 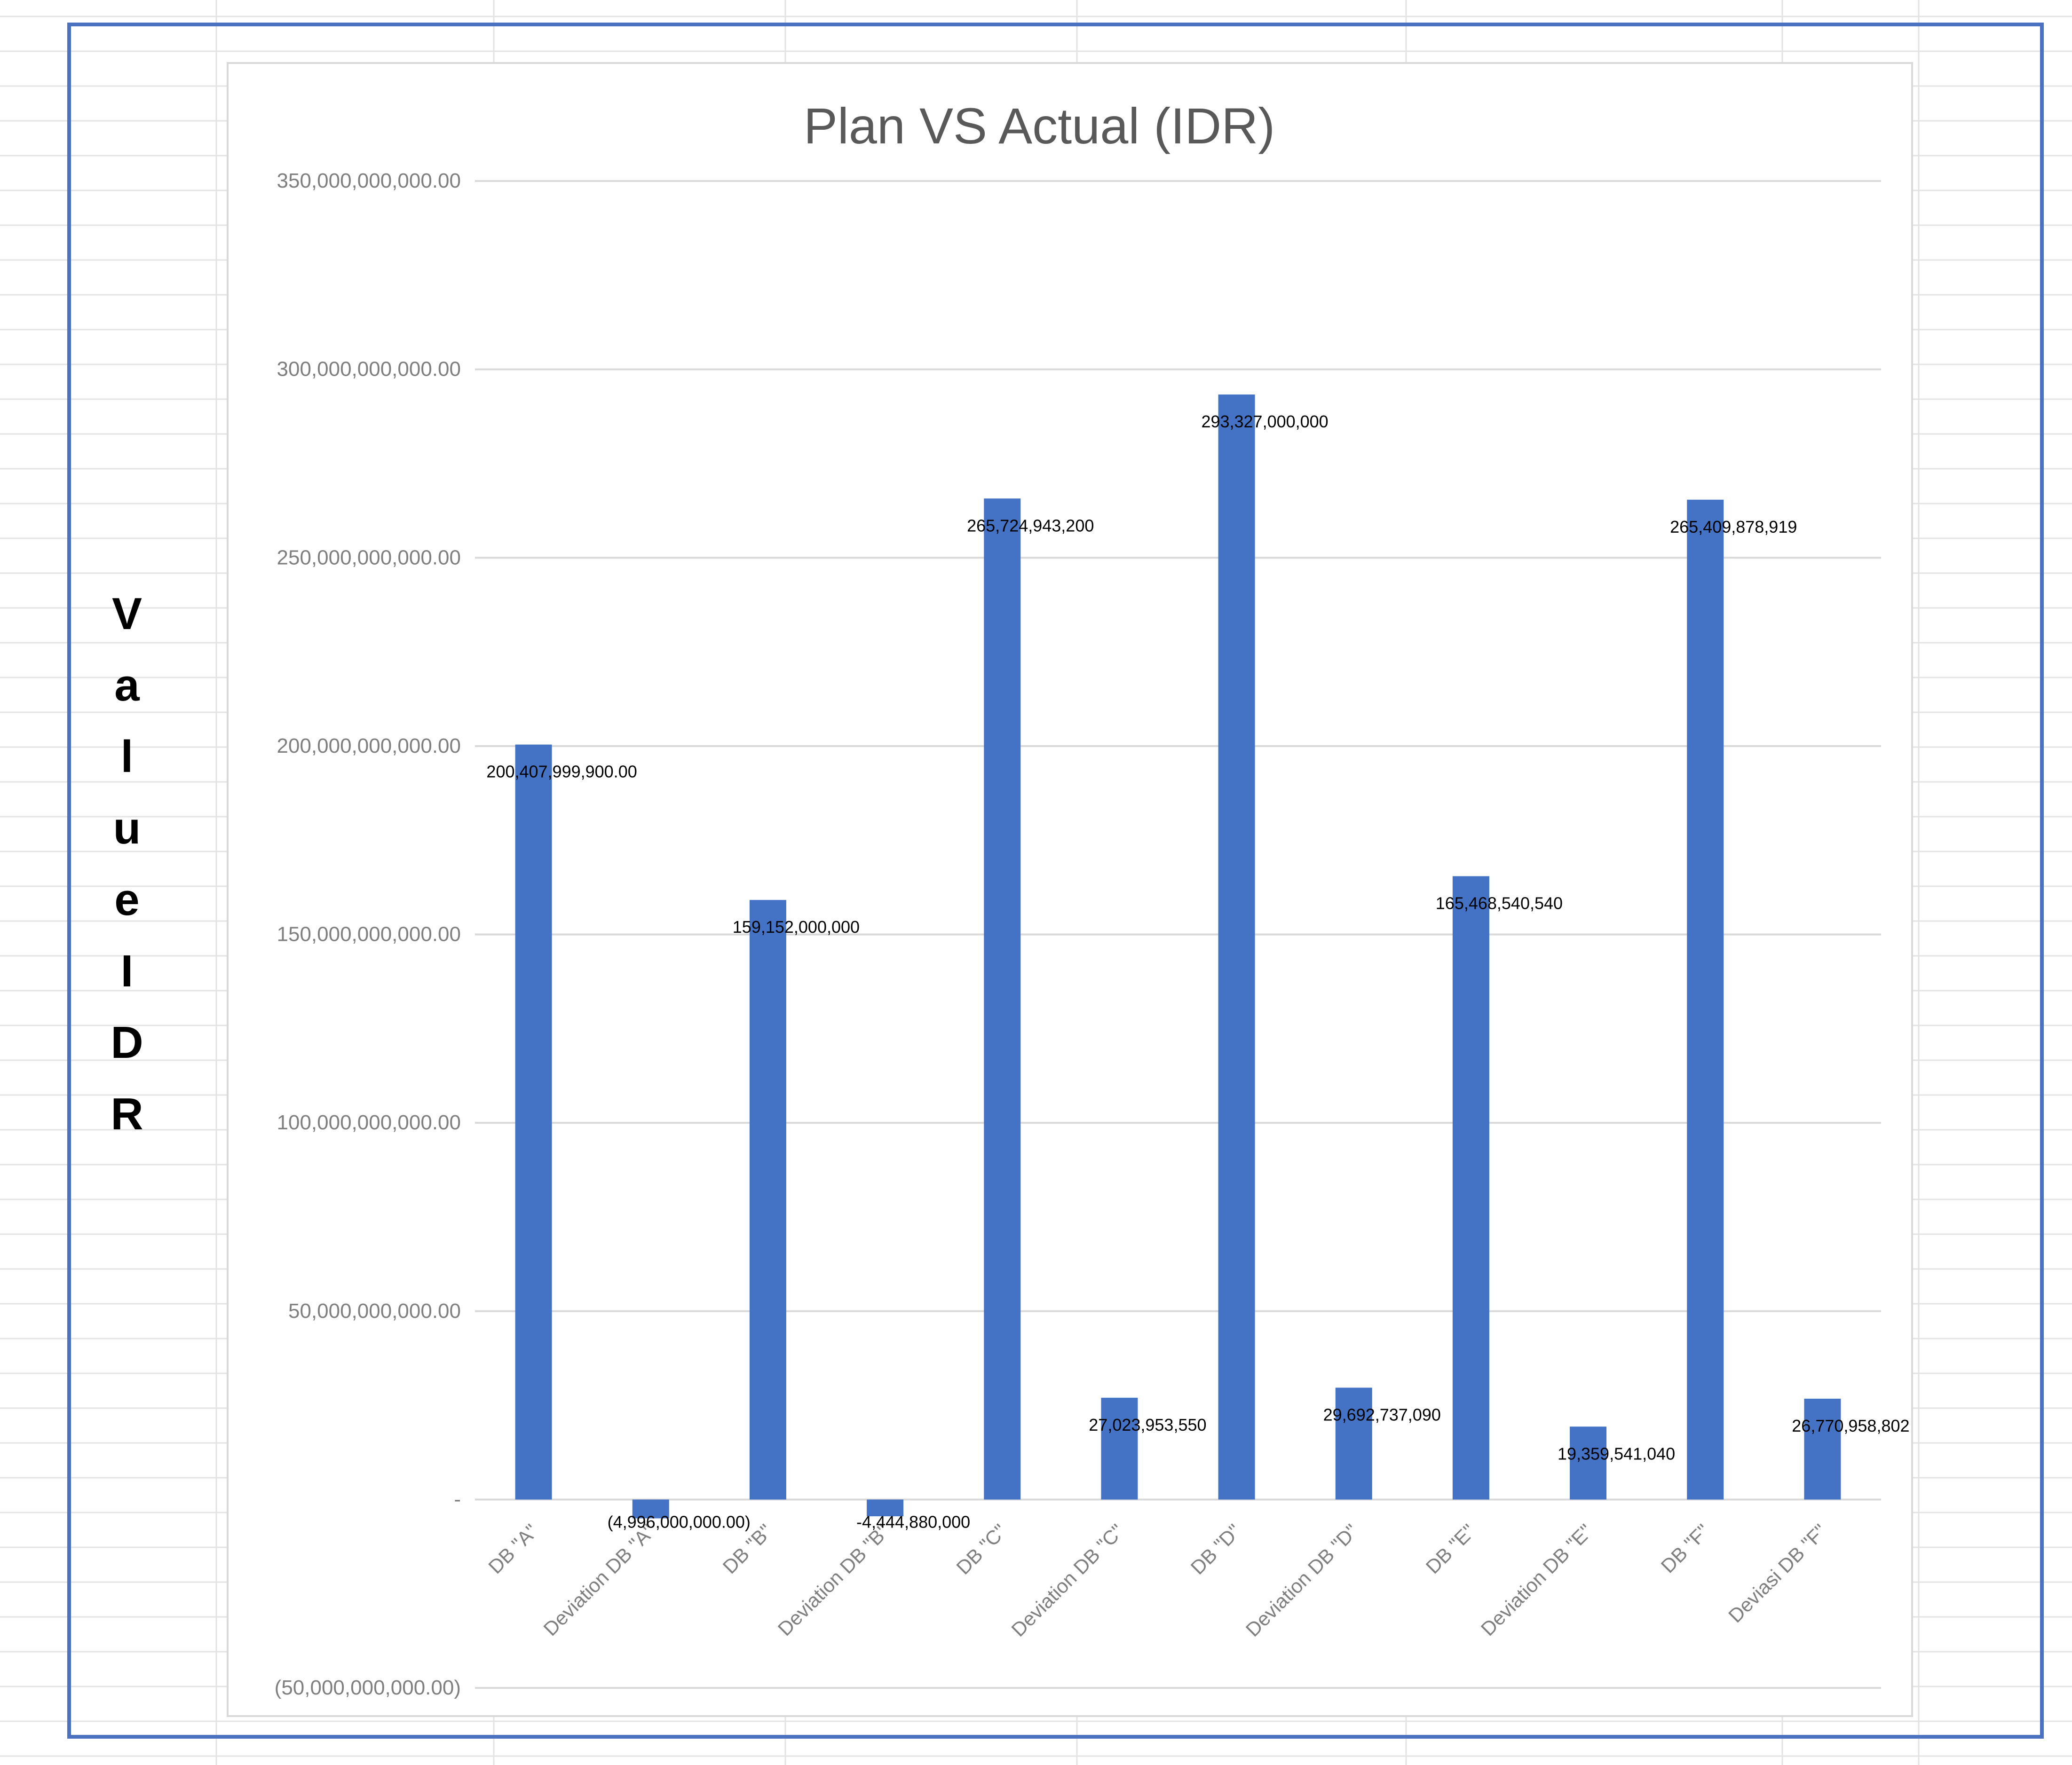 What do you see at coordinates (599, 1580) in the screenshot?
I see `x-tick-label: Deviation DB "A"` at bounding box center [599, 1580].